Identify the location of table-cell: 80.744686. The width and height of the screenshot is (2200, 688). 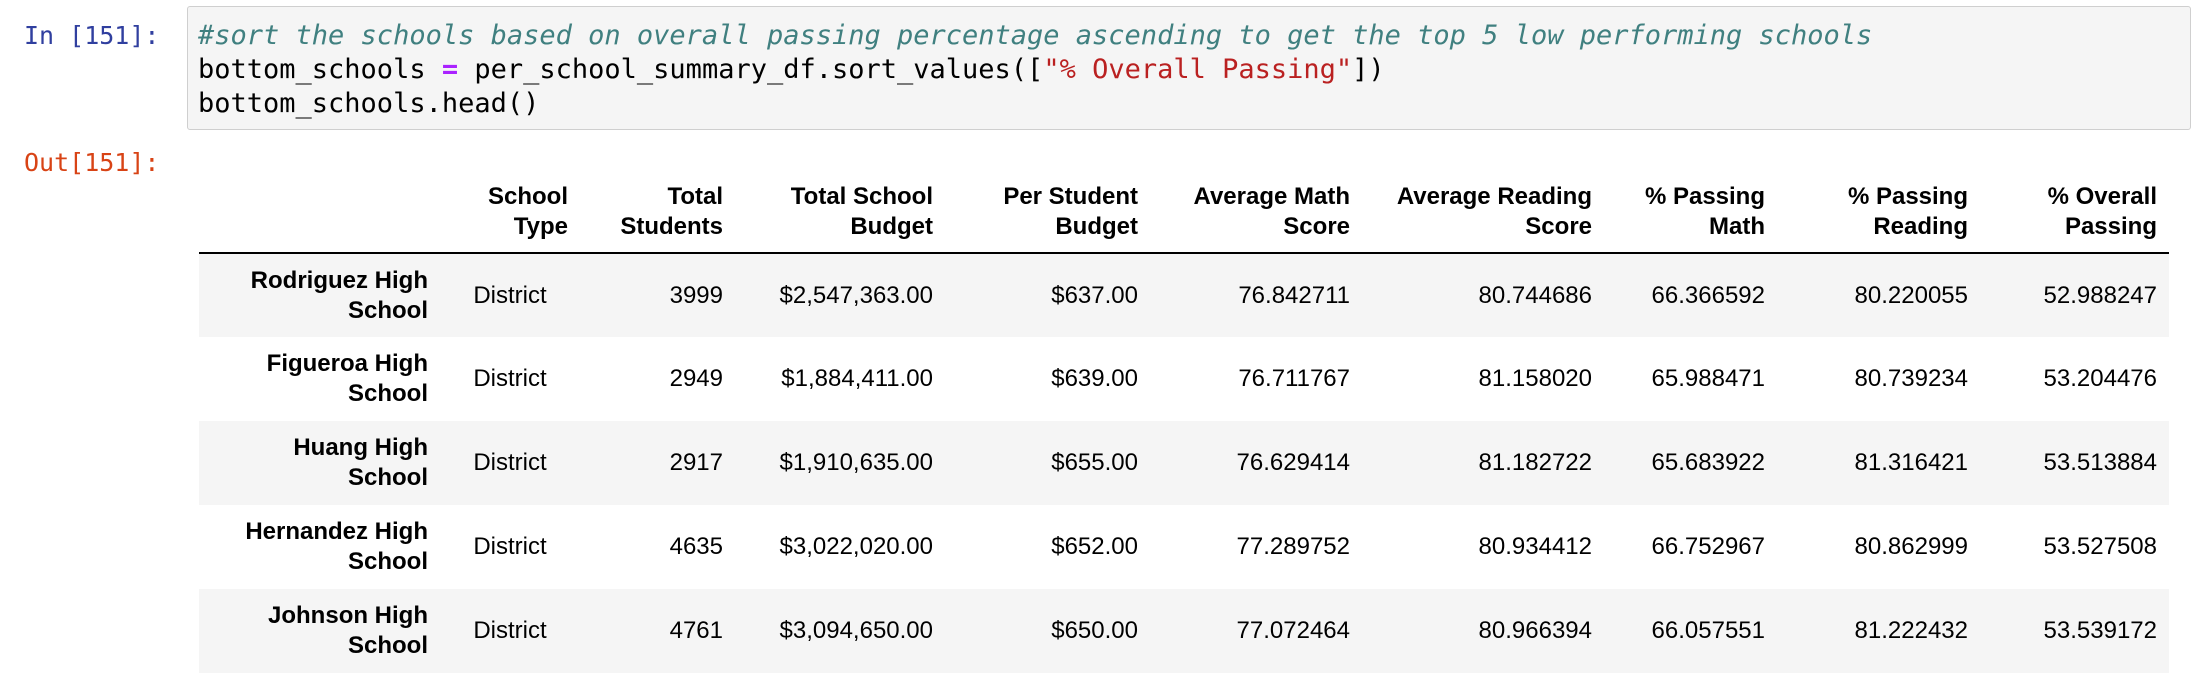
(1535, 295).